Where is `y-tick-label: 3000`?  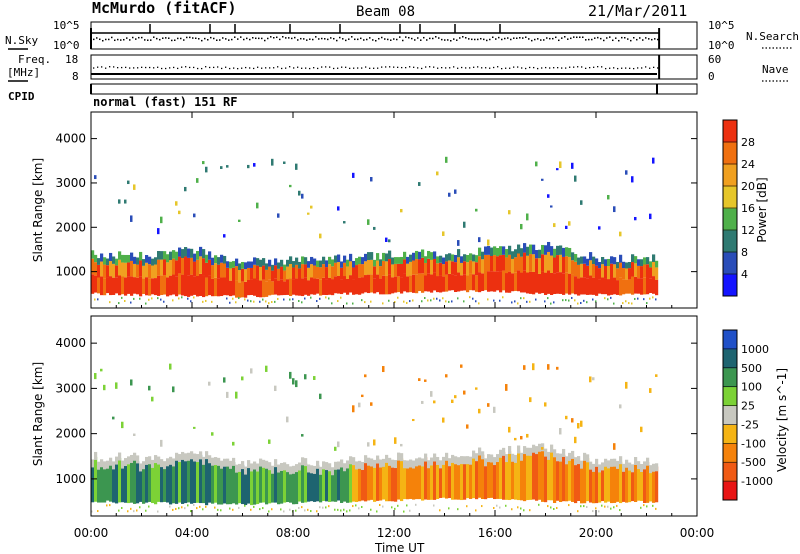 y-tick-label: 3000 is located at coordinates (70, 183).